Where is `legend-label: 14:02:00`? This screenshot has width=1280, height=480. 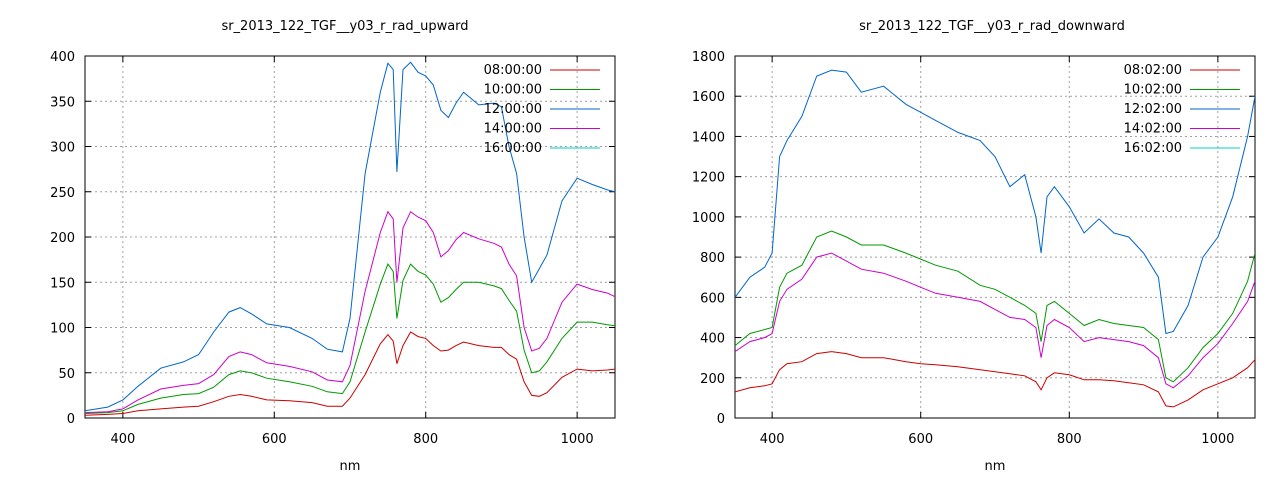
legend-label: 14:02:00 is located at coordinates (1153, 129).